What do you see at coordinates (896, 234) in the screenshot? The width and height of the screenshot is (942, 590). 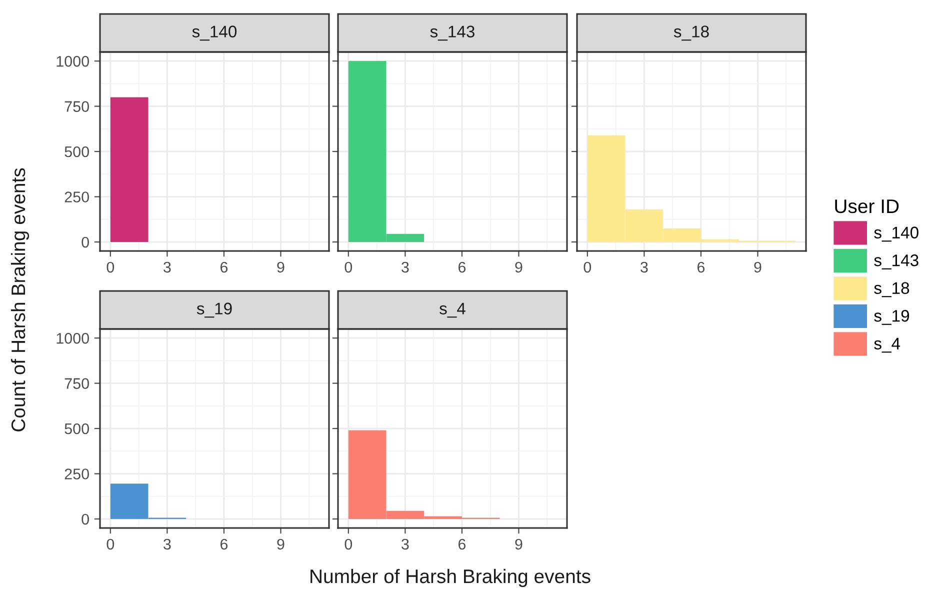 I see `legend-label: s_140` at bounding box center [896, 234].